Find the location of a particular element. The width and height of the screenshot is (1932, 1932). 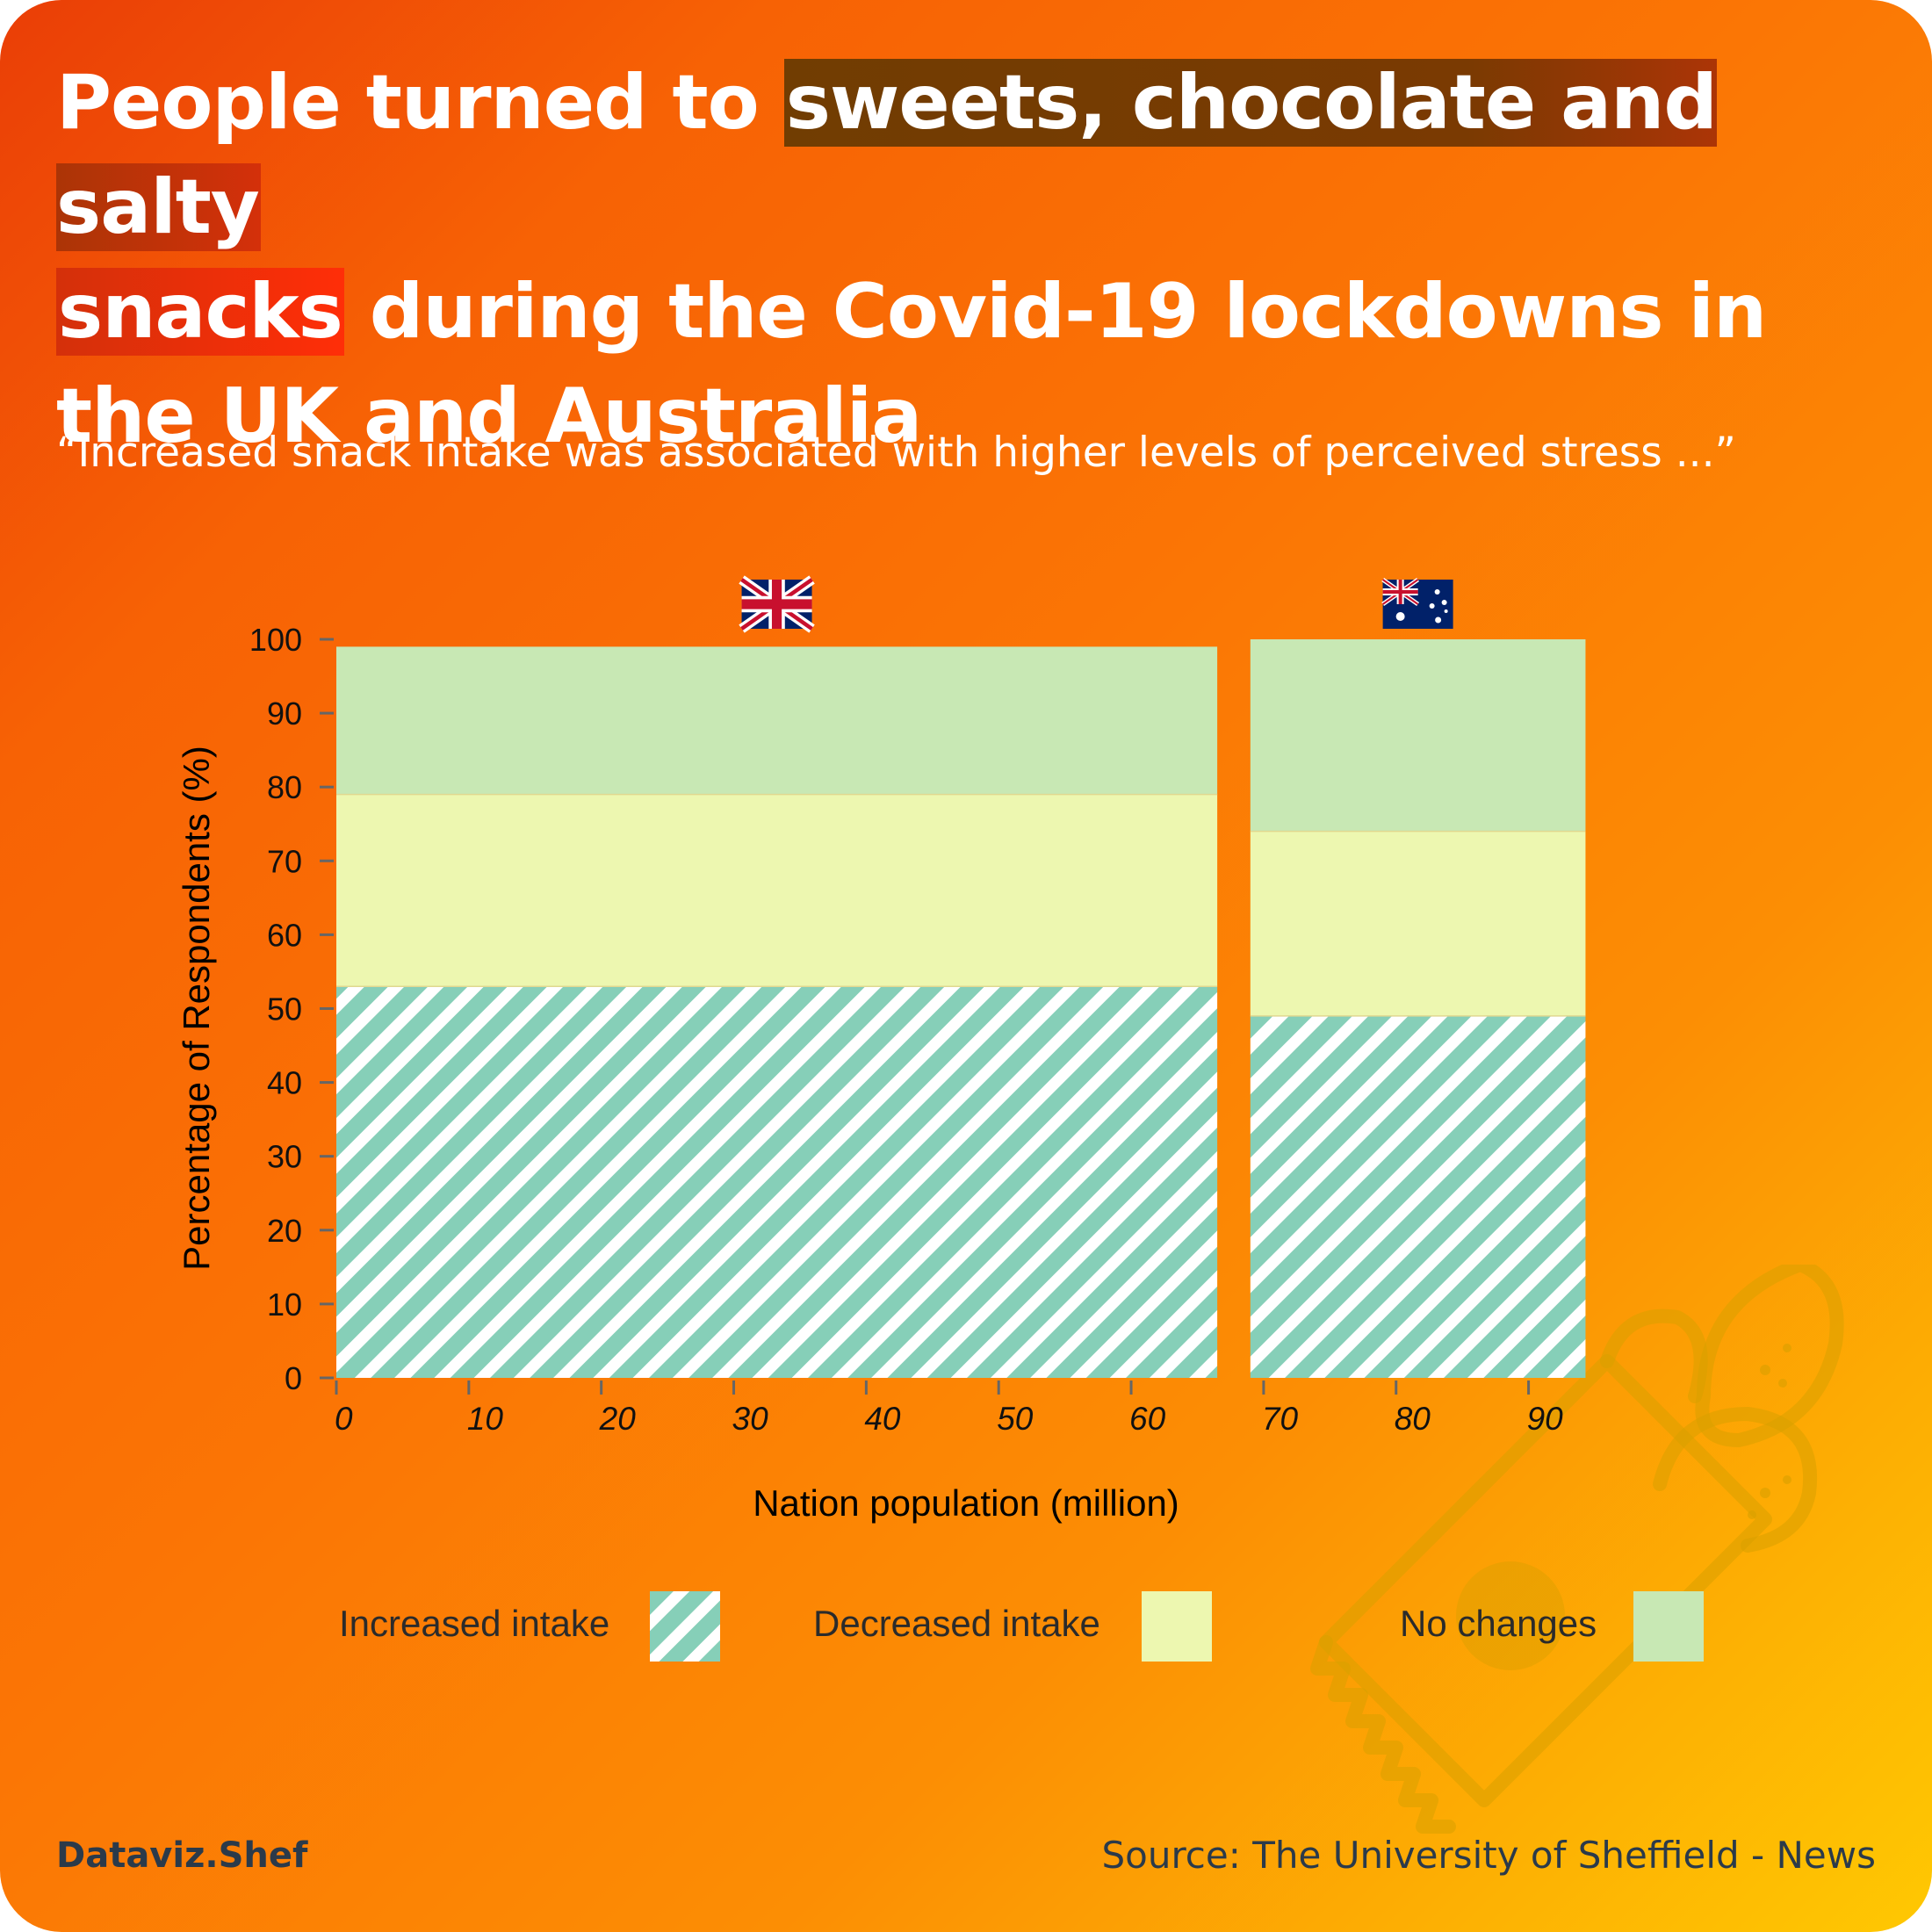

y-tick-label: 80 is located at coordinates (285, 787).